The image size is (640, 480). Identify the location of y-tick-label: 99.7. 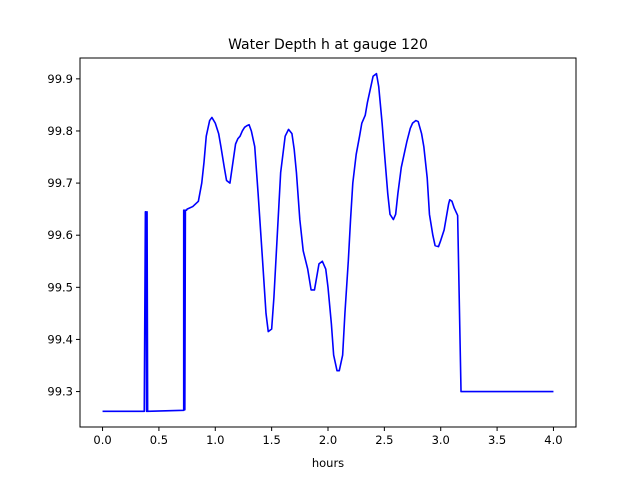
(60, 183).